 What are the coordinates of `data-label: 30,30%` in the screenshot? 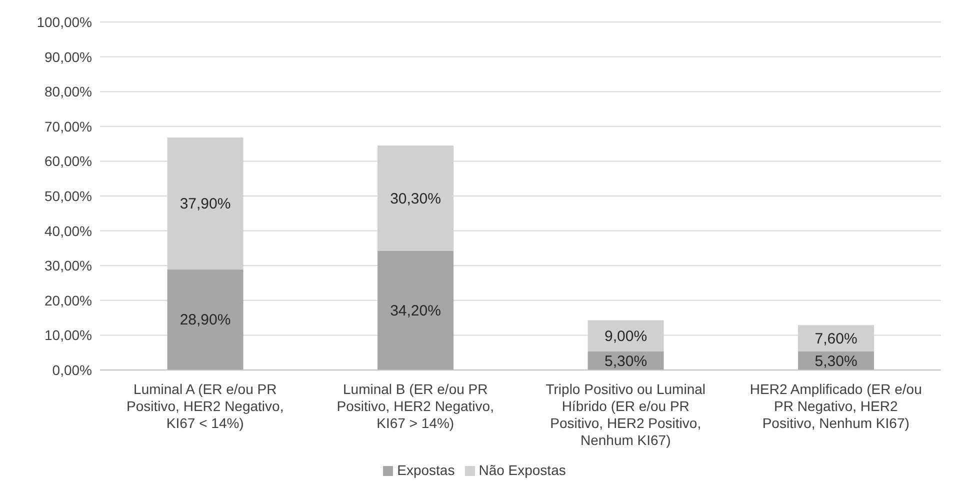 It's located at (415, 199).